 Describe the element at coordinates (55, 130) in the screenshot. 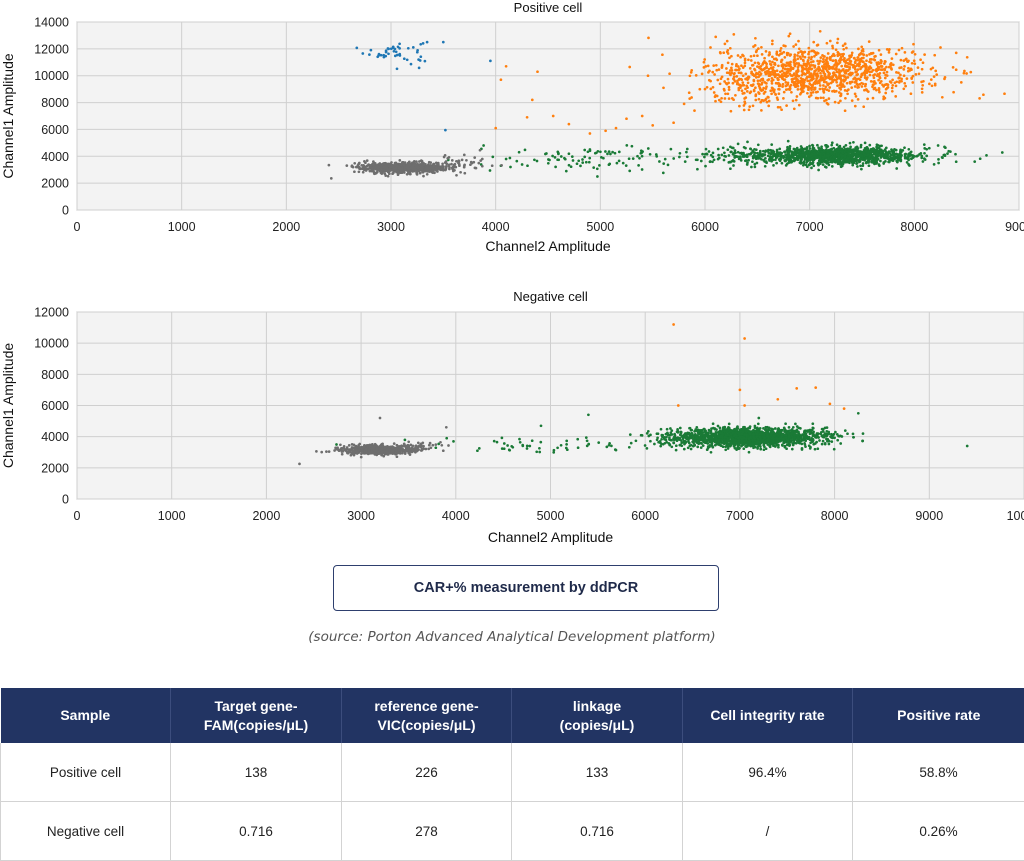

I see `y-tick-label: 6000` at that location.